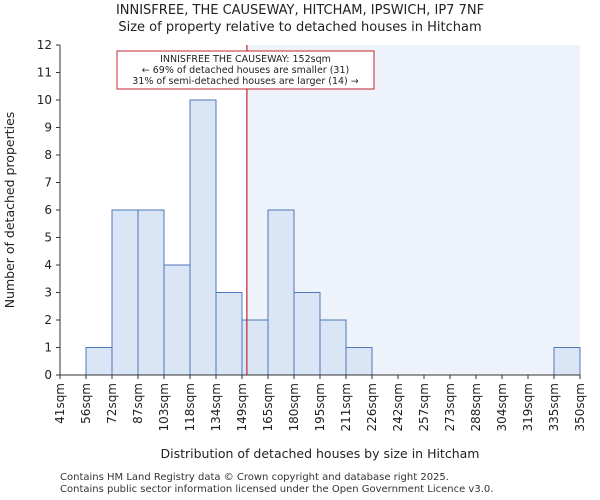 Image resolution: width=600 pixels, height=500 pixels. Describe the element at coordinates (48, 238) in the screenshot. I see `y-tick-label: 5` at that location.